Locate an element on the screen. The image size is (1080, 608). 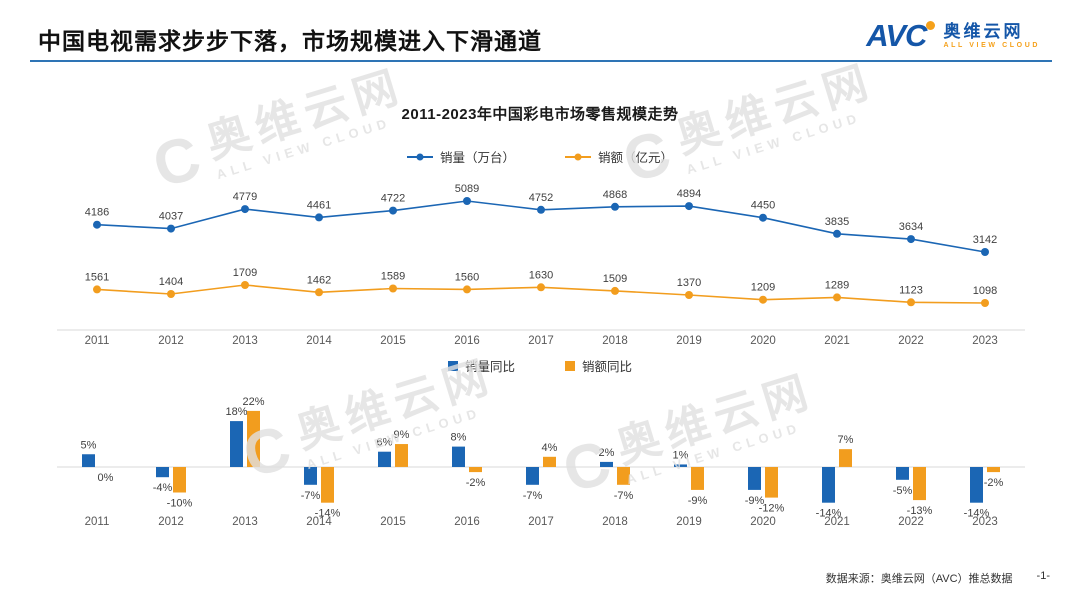
avc-logo-text: AVC is located at coordinates (896, 35).